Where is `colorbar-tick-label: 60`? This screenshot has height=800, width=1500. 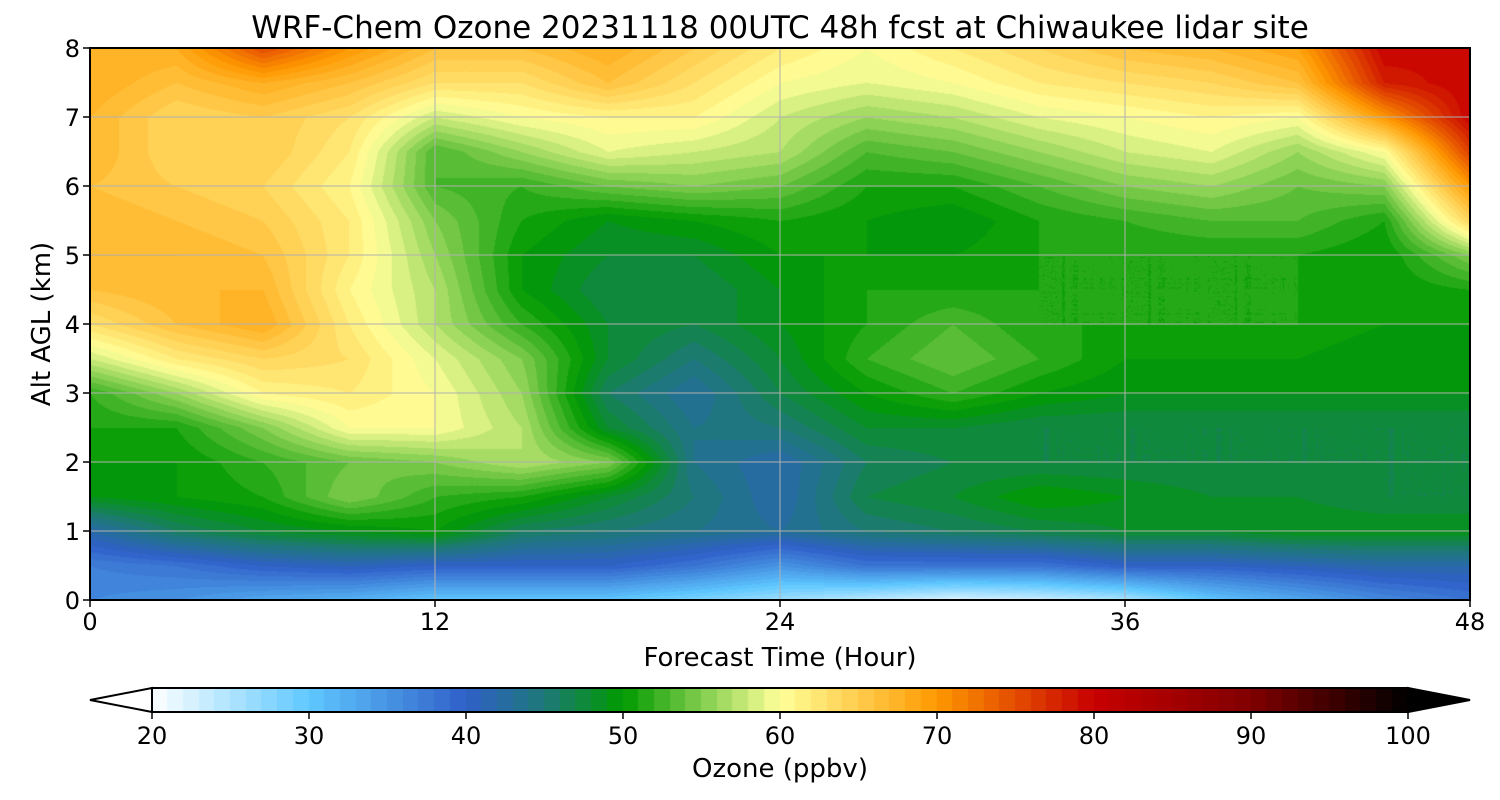 colorbar-tick-label: 60 is located at coordinates (780, 736).